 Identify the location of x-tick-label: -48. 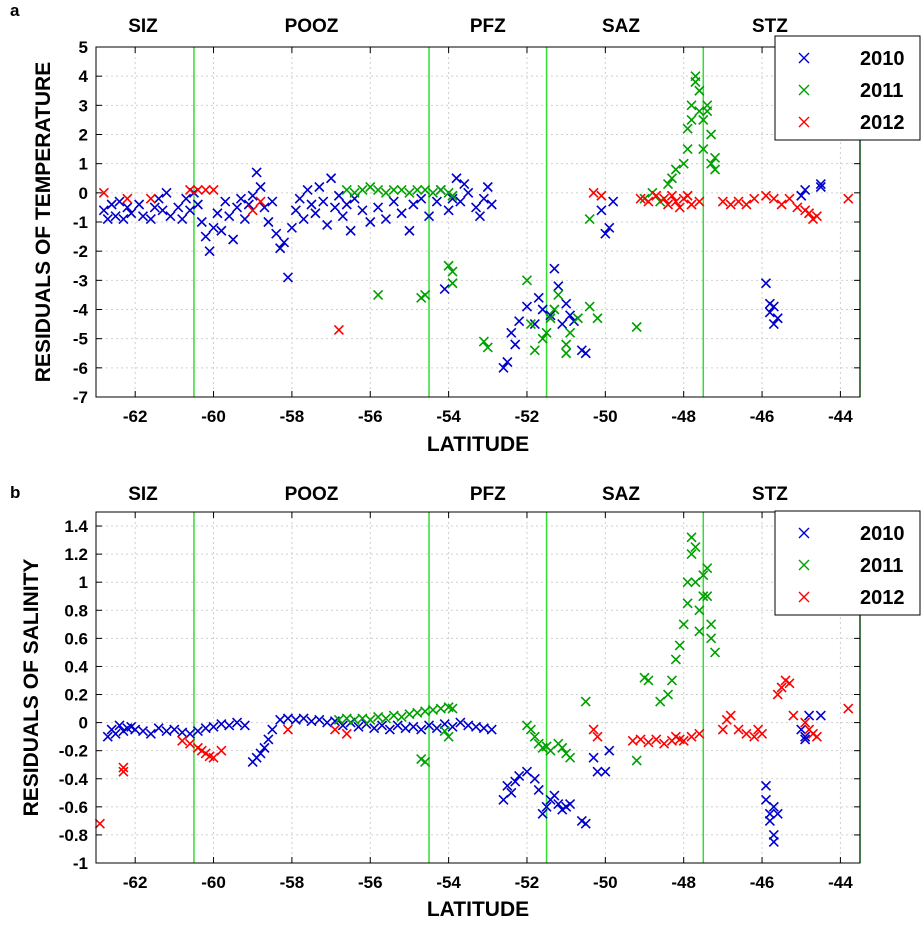
(683, 416).